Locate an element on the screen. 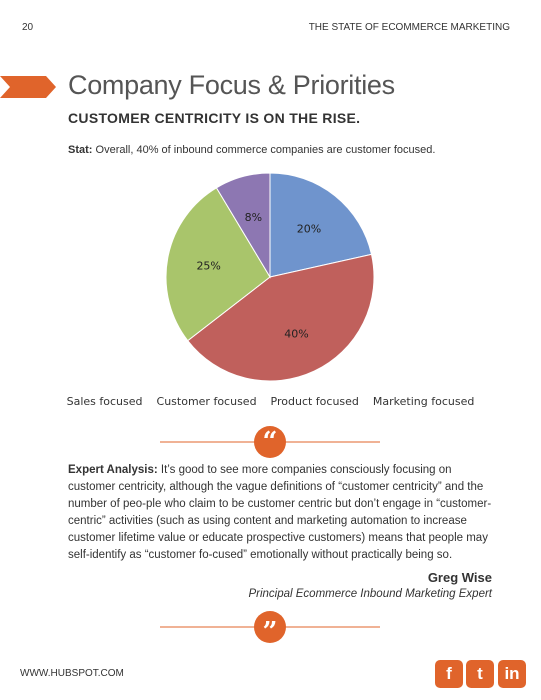 This screenshot has width=541, height=700. legend-label: Sales focused is located at coordinates (104, 401).